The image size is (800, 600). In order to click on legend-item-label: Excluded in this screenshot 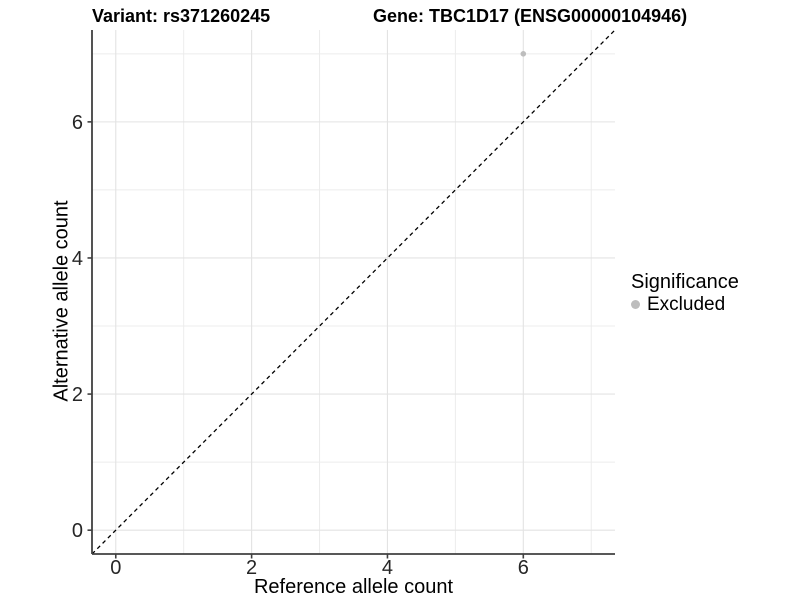, I will do `click(686, 304)`.